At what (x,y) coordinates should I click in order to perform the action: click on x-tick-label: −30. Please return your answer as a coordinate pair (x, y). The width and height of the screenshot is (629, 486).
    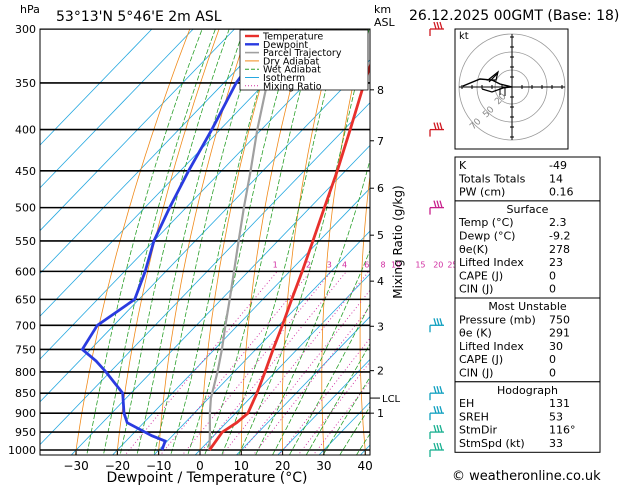
    Looking at the image, I should click on (75, 466).